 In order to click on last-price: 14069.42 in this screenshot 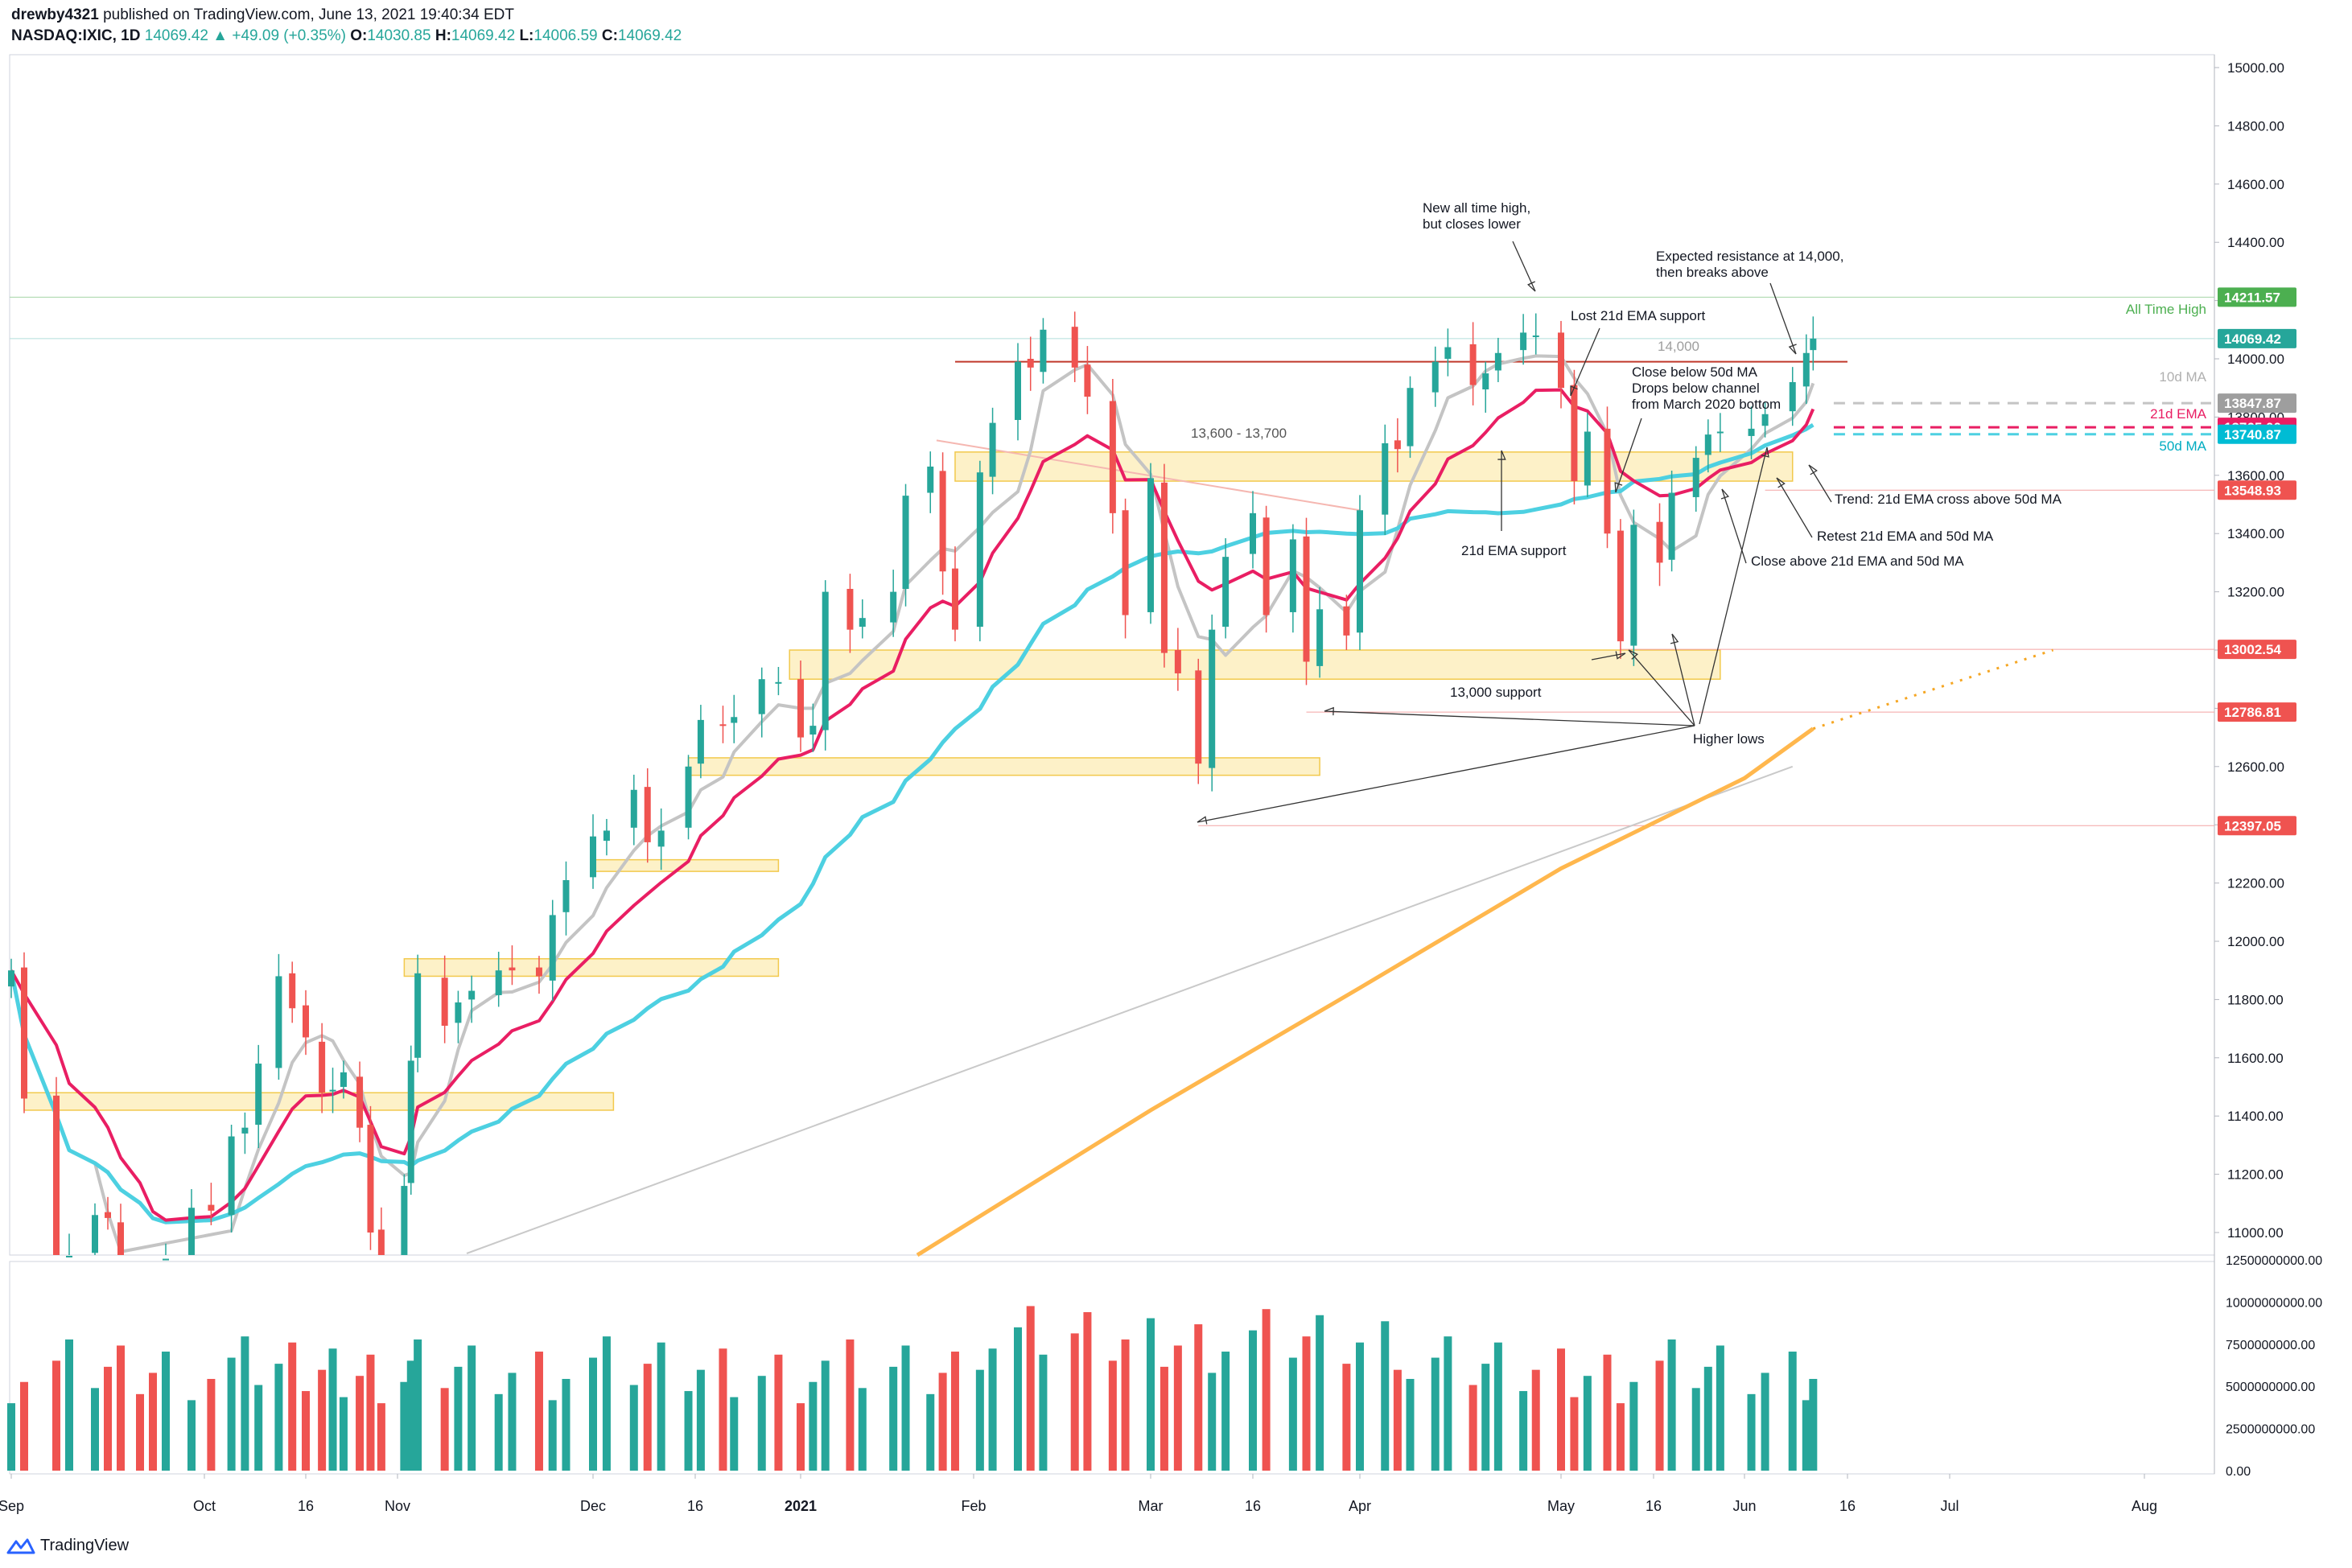, I will do `click(176, 35)`.